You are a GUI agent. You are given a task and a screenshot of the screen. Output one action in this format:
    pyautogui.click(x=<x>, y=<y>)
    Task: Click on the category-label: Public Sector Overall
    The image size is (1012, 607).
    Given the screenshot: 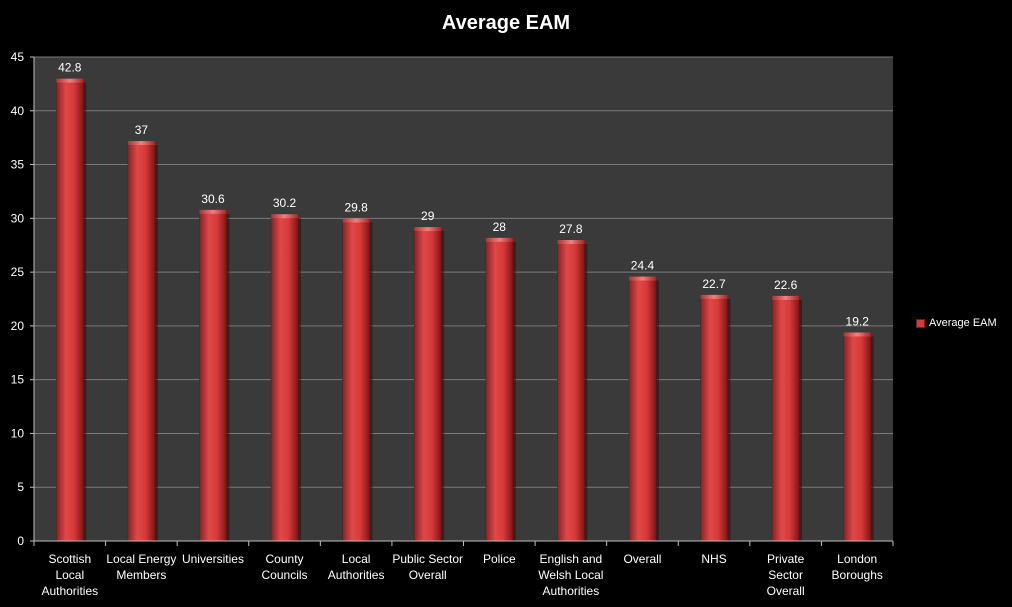 What is the action you would take?
    pyautogui.click(x=427, y=567)
    